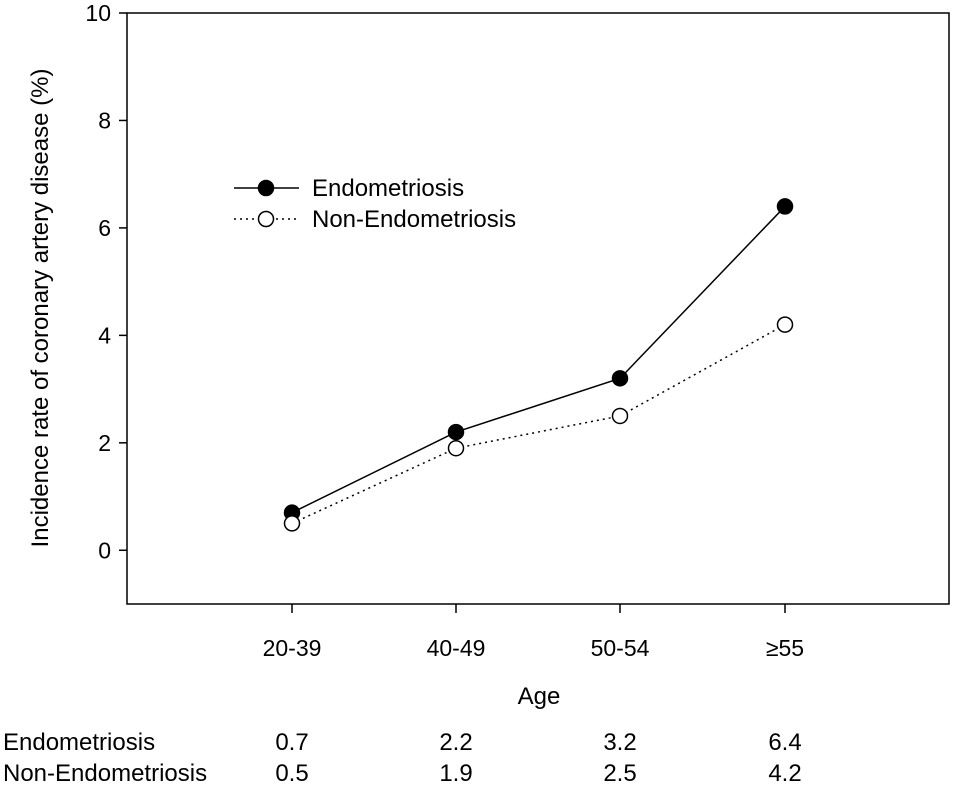 Image resolution: width=957 pixels, height=796 pixels. Describe the element at coordinates (784, 742) in the screenshot. I see `table-cell: 6.4` at that location.